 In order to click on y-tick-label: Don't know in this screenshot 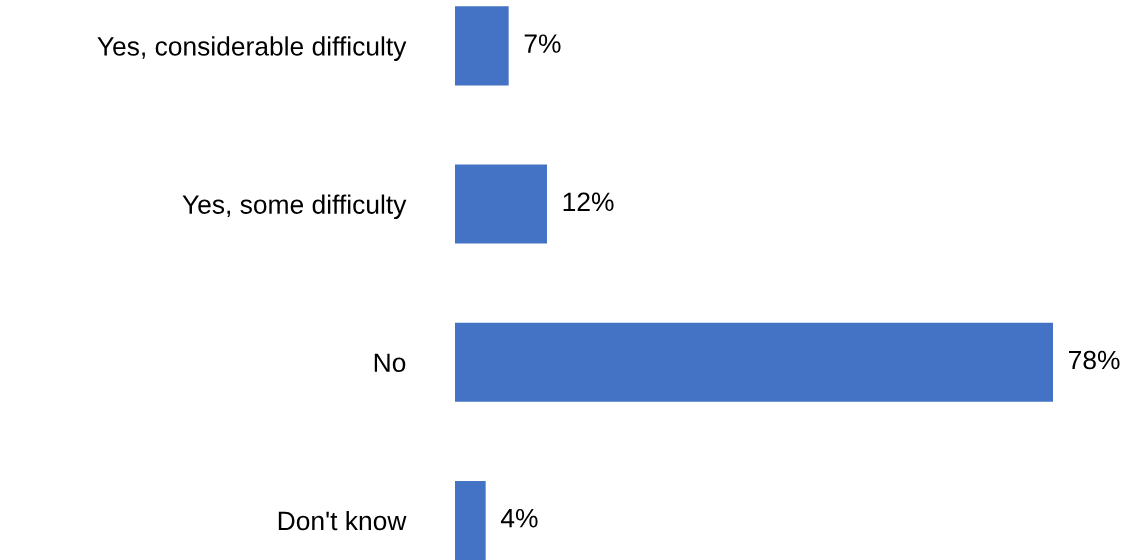, I will do `click(342, 520)`.